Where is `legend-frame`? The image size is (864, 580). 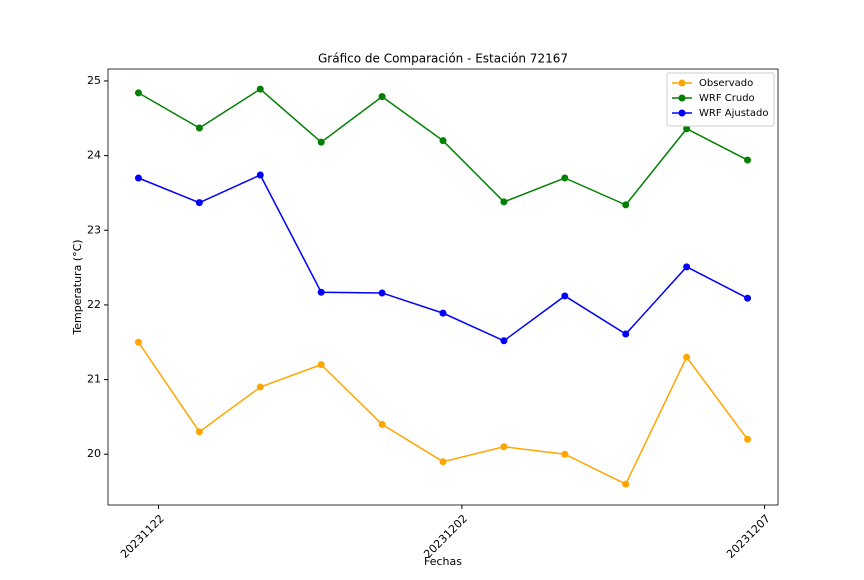
legend-frame is located at coordinates (720, 99).